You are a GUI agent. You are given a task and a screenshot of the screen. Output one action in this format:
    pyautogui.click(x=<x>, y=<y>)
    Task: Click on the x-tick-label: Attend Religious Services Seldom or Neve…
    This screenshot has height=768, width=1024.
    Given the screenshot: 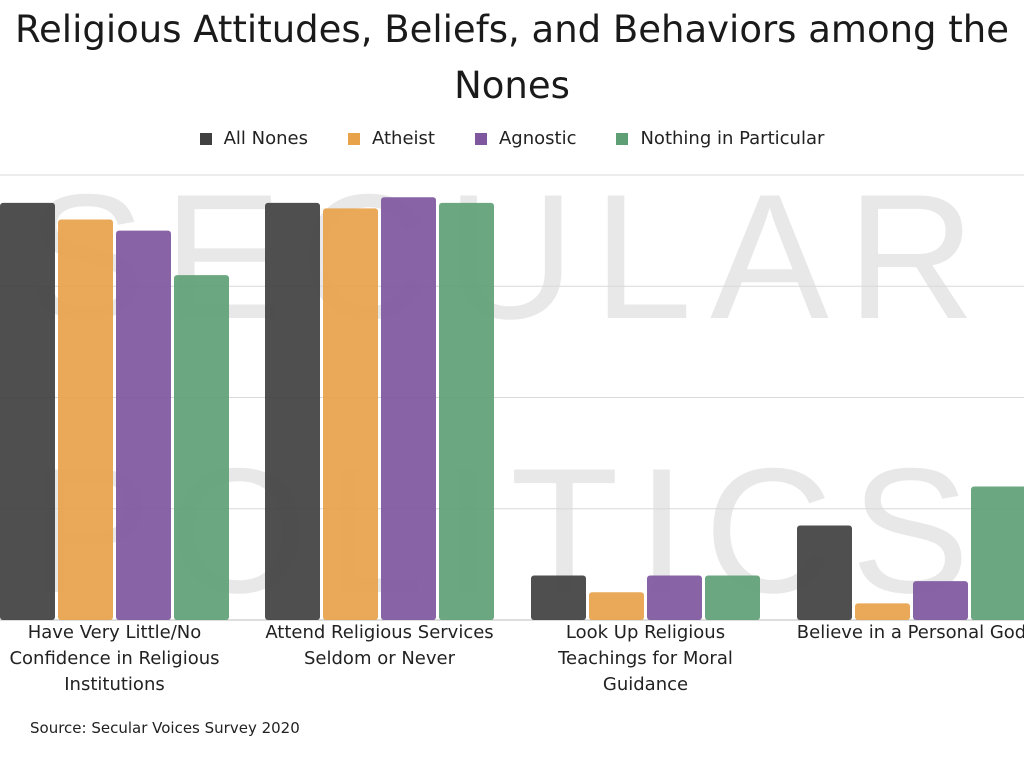 What is the action you would take?
    pyautogui.click(x=379, y=645)
    